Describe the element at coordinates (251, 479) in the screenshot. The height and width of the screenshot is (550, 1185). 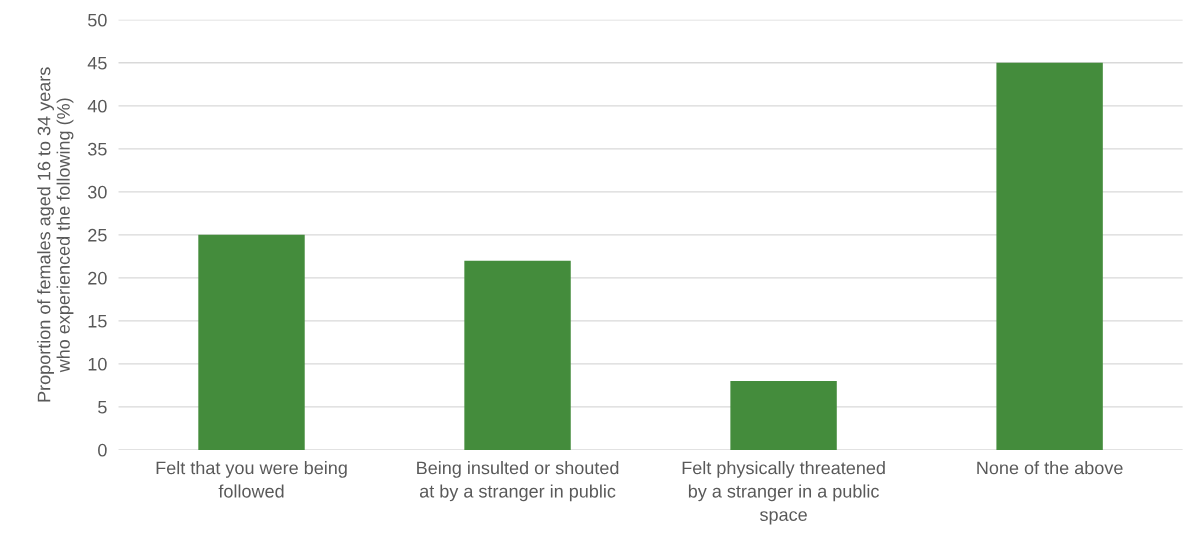
I see `x-tick-label: Felt that you were being followed` at that location.